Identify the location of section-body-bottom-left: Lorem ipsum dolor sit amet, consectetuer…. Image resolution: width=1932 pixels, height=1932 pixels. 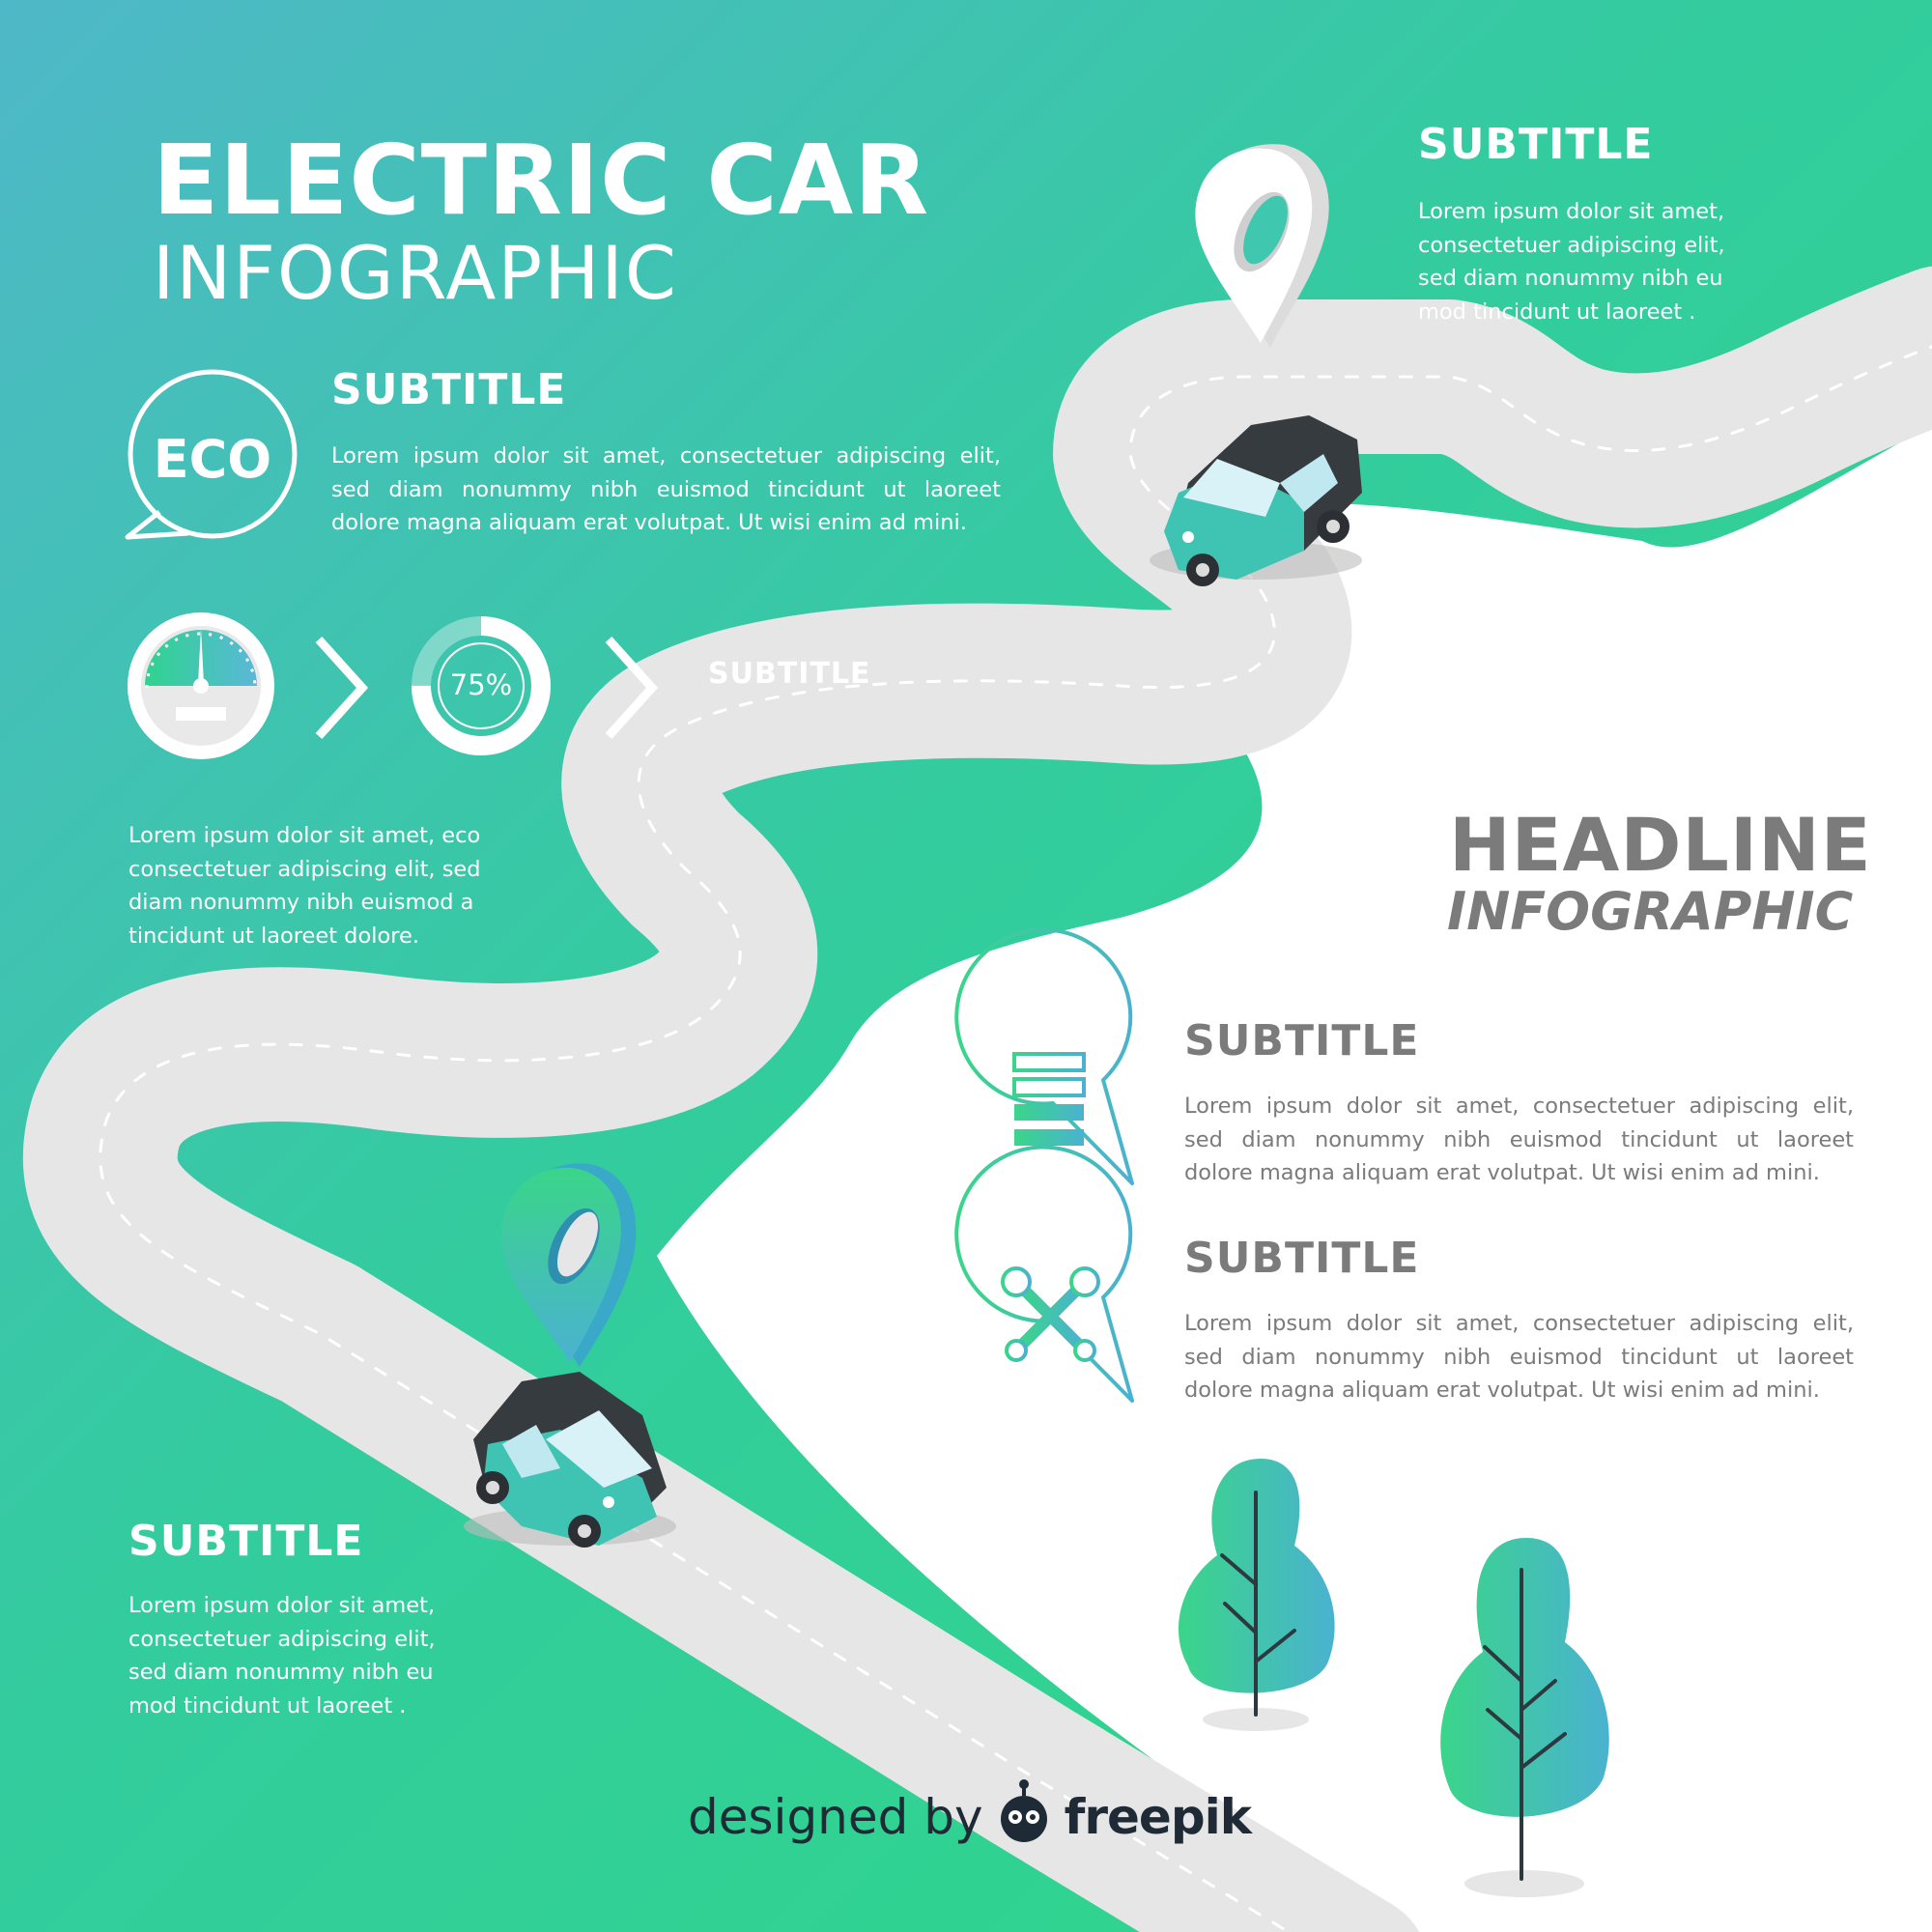
(282, 1656).